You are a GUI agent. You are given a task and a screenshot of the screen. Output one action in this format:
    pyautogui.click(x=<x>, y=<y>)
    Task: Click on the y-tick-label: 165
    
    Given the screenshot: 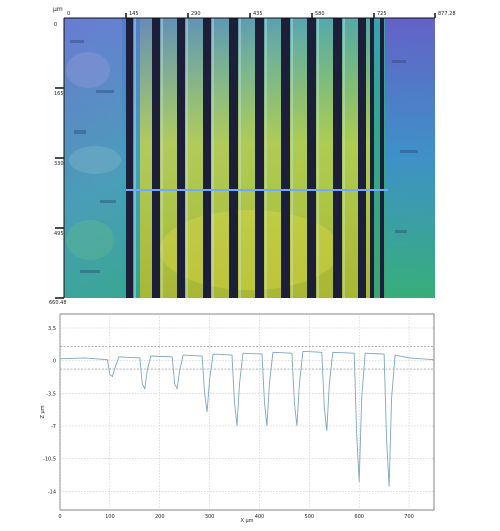 What is the action you would take?
    pyautogui.click(x=59, y=94)
    